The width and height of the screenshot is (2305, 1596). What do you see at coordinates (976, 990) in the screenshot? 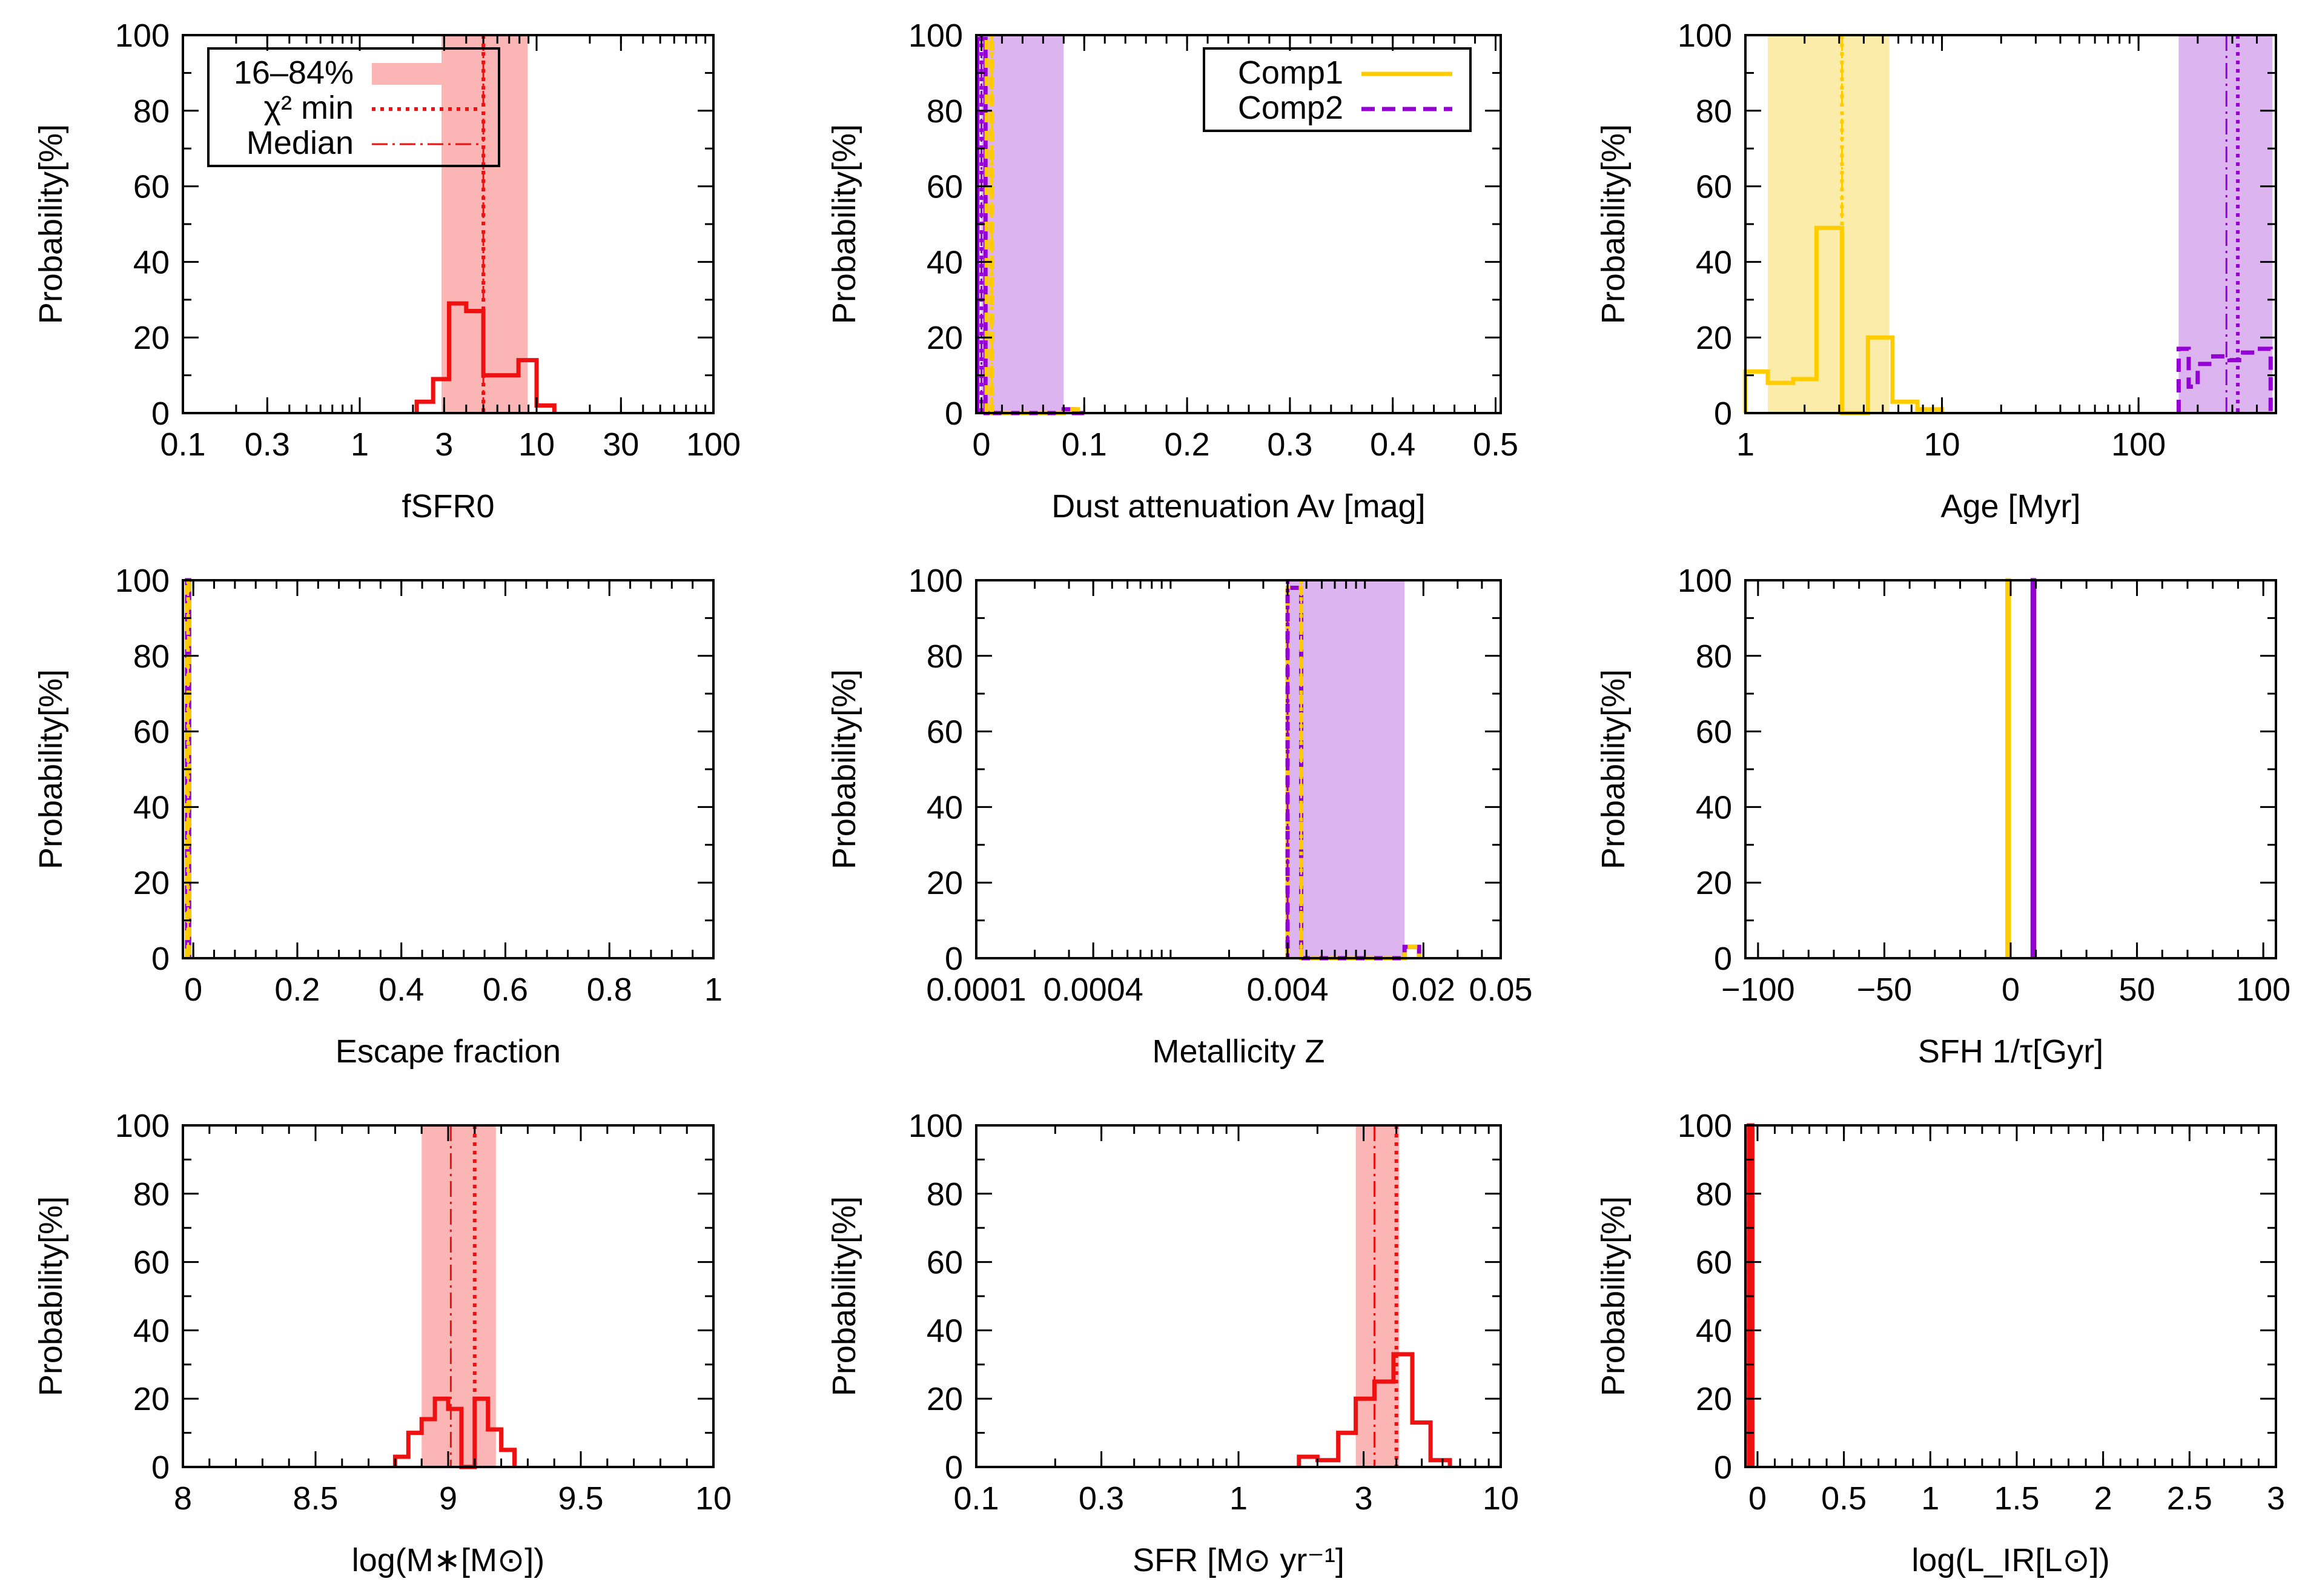
I see `x-tick-label: 0.0001` at bounding box center [976, 990].